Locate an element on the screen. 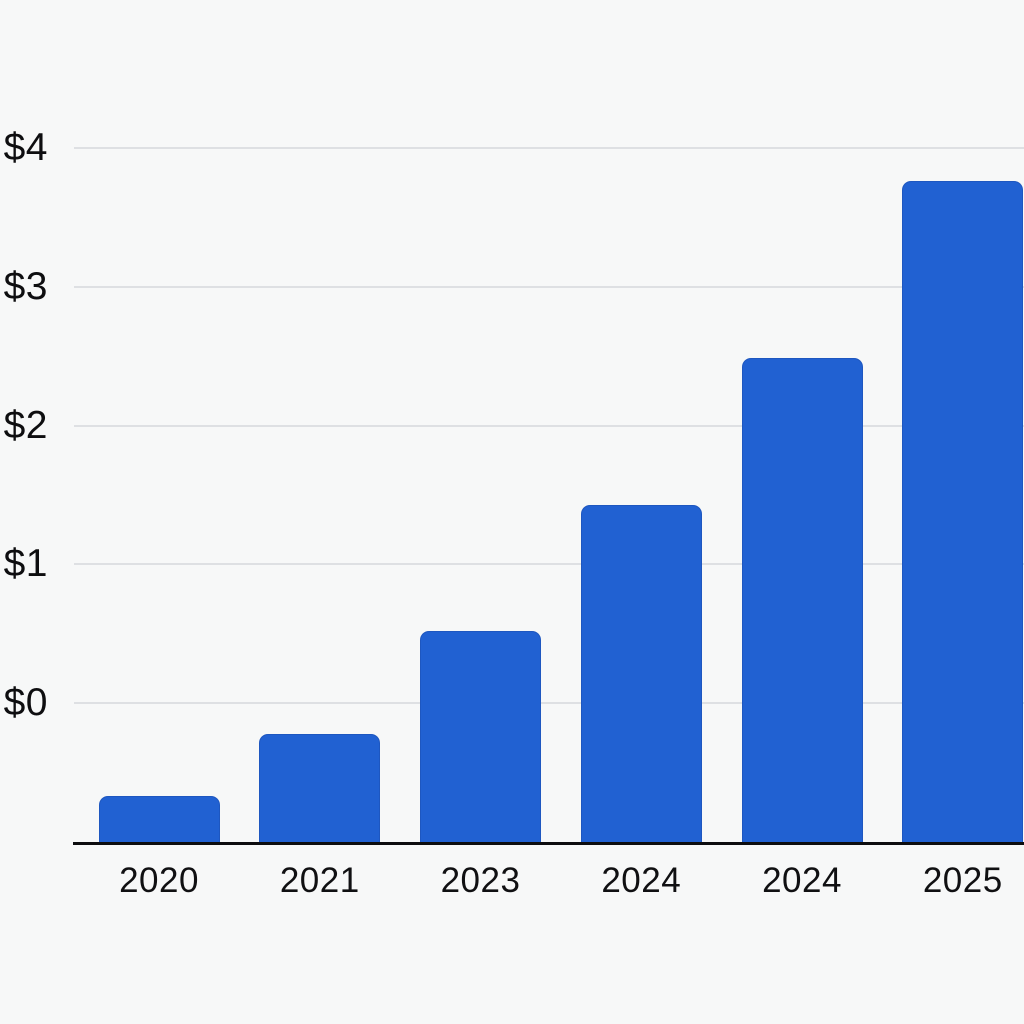  y-axis-tick-label: $2 is located at coordinates (25, 425).